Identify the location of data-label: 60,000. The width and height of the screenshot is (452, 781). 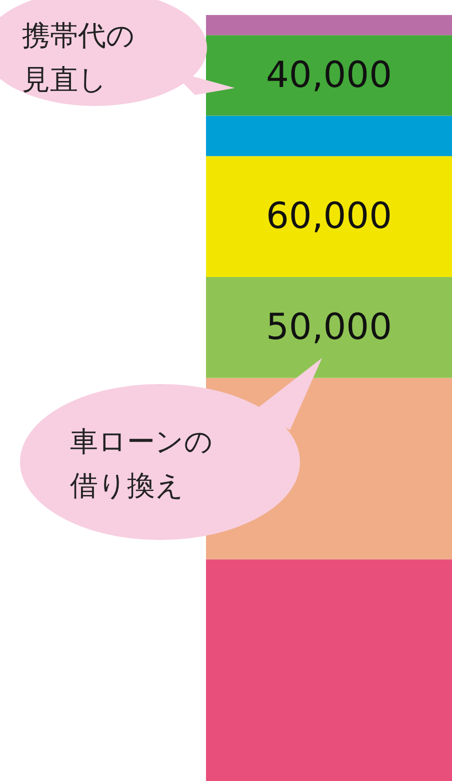
(329, 217).